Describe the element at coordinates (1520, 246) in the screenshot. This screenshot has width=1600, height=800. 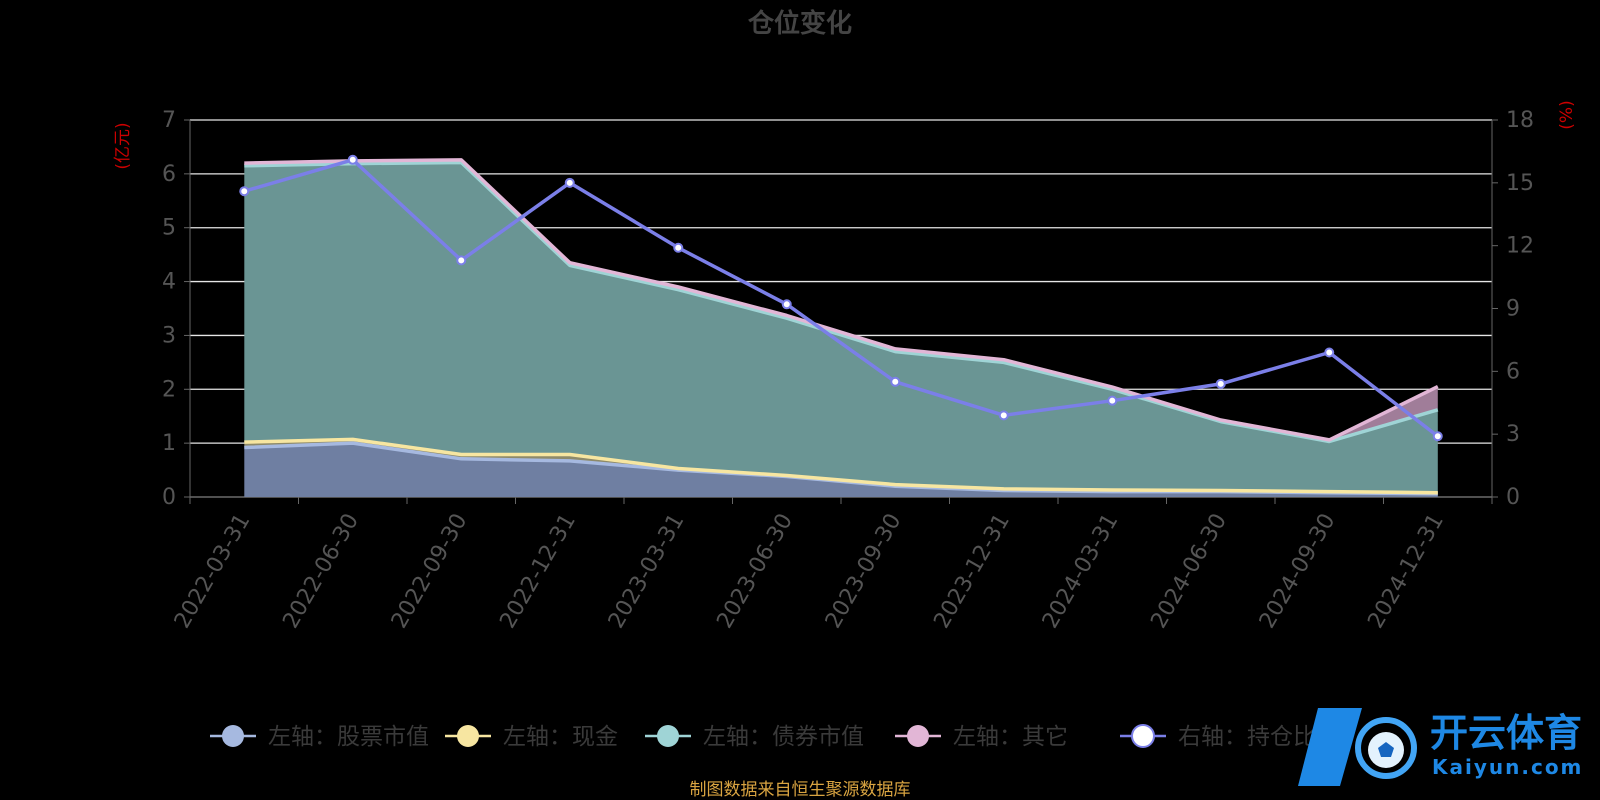
I see `right-tick-label: 12` at that location.